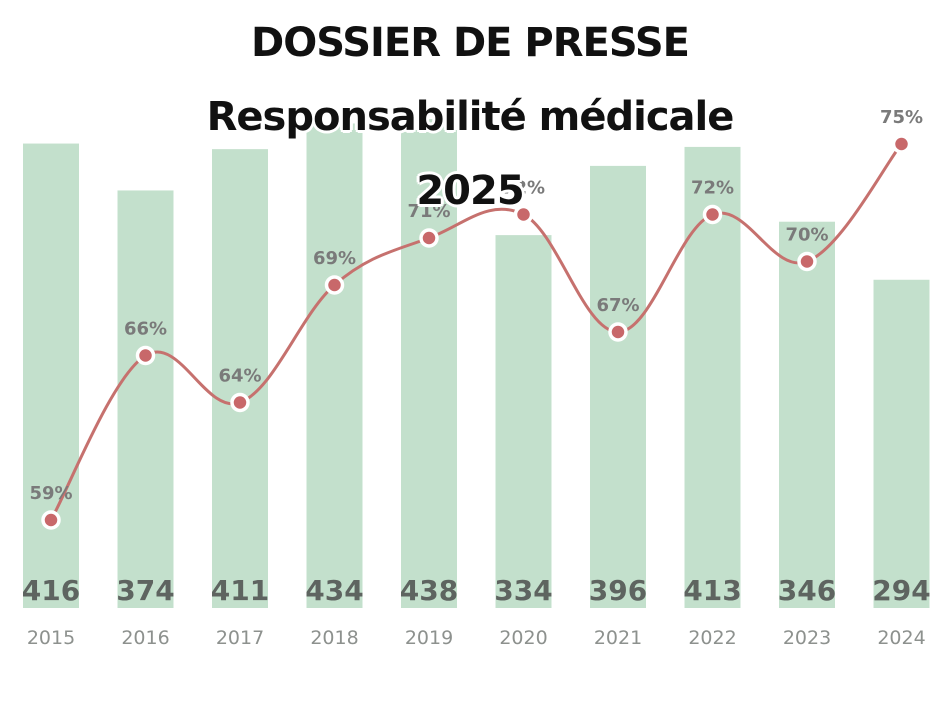  Describe the element at coordinates (470, 191) in the screenshot. I see `title-line-3: 2025` at that location.